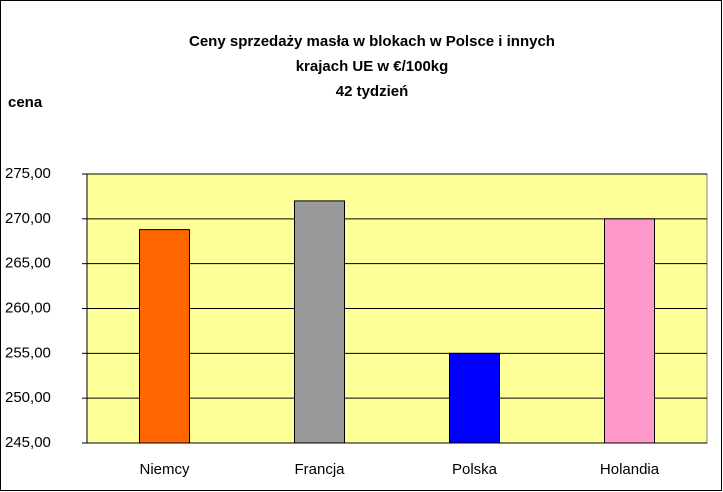  I want to click on y-axis-label: cena, so click(25, 102).